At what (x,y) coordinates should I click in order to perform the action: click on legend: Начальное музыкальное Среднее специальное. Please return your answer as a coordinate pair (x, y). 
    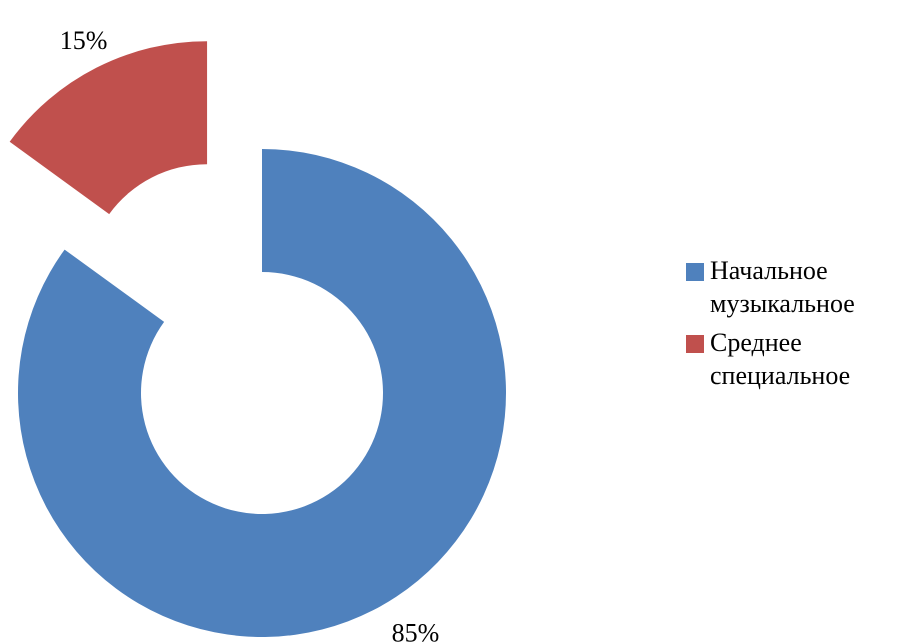
    Looking at the image, I should click on (770, 326).